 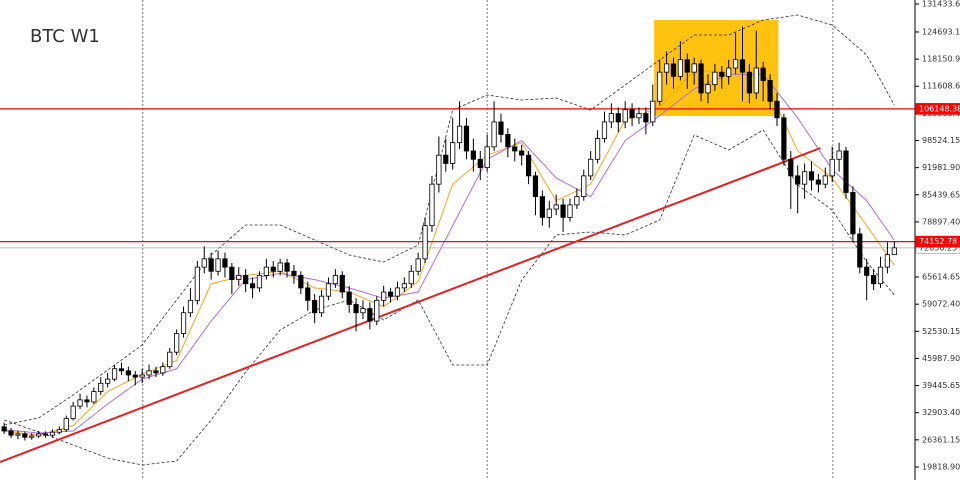 I want to click on y-tick-label: 26361.15, so click(x=941, y=439).